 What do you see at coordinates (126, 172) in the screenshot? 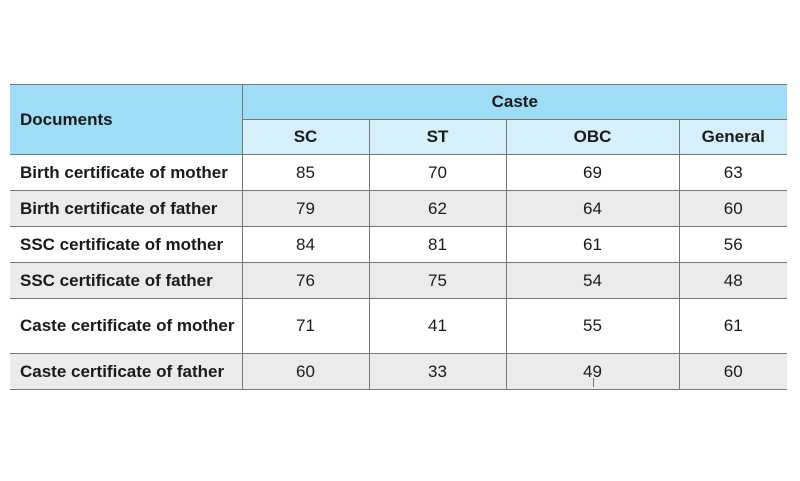
I see `row-label: Birth certificate of mother` at bounding box center [126, 172].